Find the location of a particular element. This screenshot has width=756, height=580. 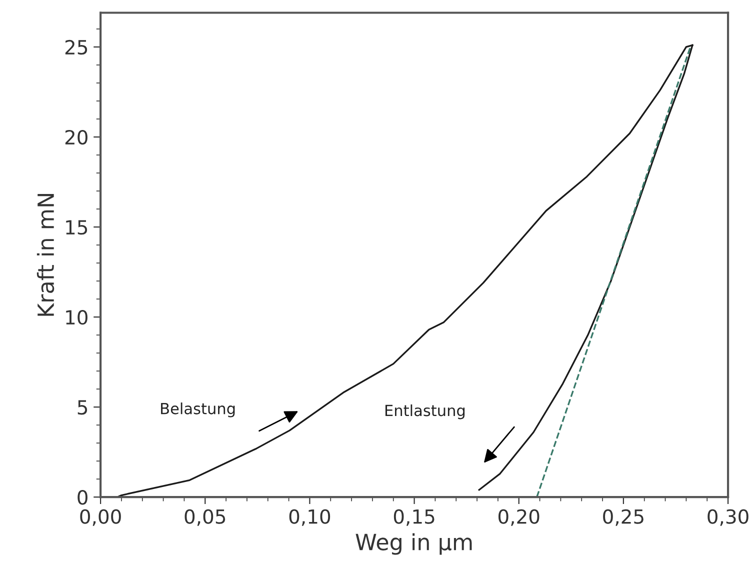

annotation: Entlastung is located at coordinates (425, 412).